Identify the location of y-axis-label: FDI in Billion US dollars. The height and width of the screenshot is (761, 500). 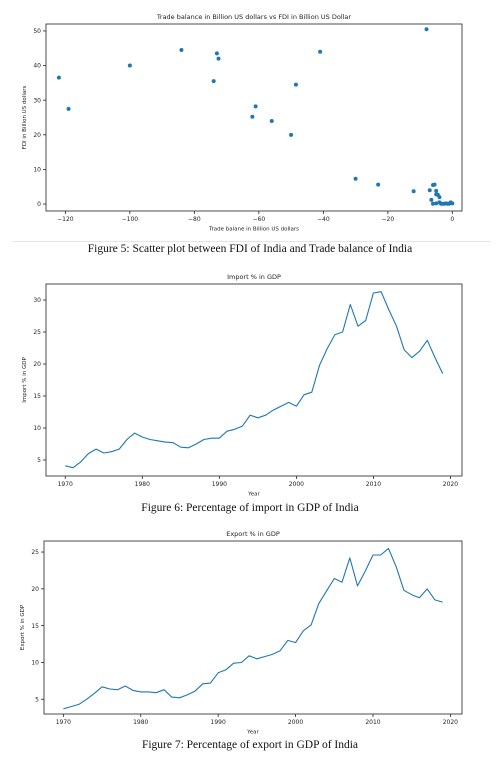
(25, 118).